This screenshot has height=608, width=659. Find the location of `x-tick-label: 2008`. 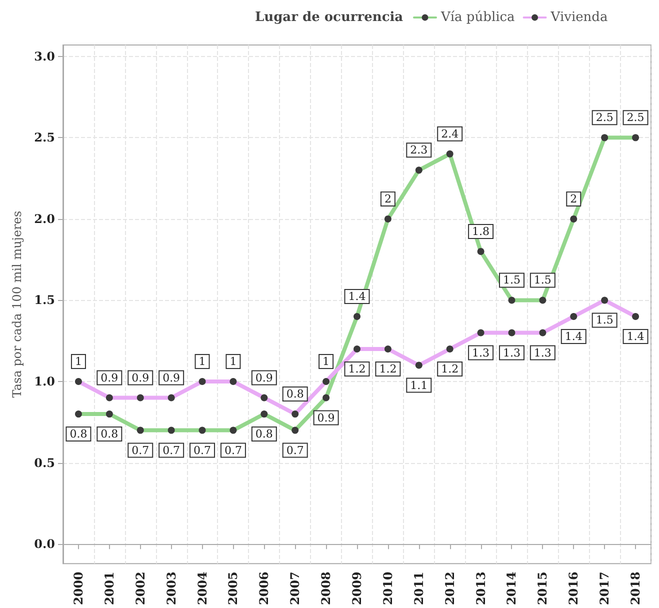

x-tick-label: 2008 is located at coordinates (326, 589).